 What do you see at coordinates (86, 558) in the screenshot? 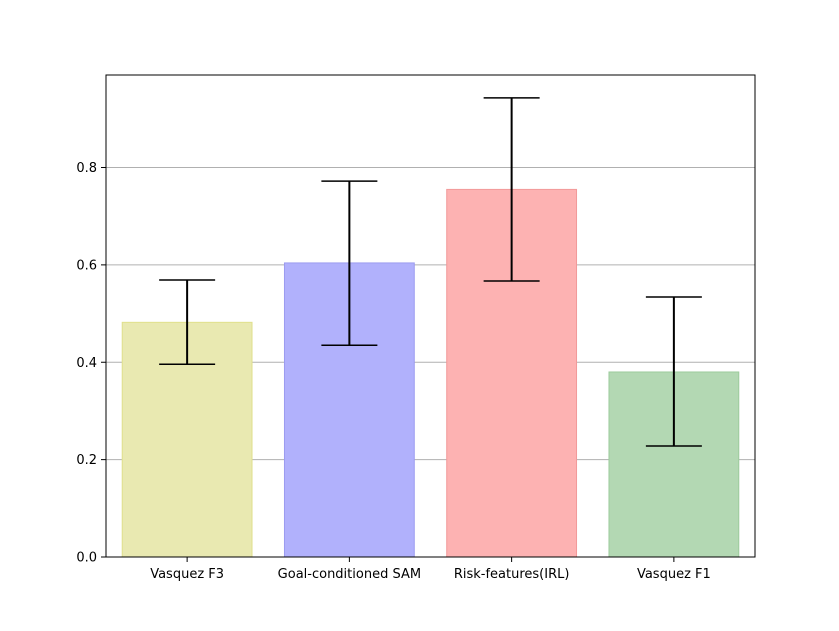
I see `y-tick-label: 0.0` at bounding box center [86, 558].